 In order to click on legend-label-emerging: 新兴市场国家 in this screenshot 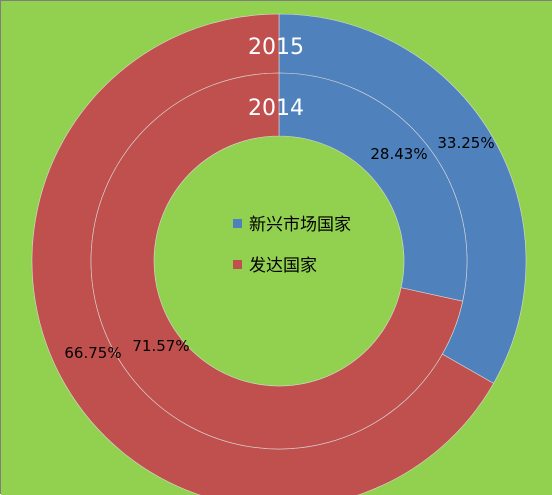, I will do `click(300, 225)`.